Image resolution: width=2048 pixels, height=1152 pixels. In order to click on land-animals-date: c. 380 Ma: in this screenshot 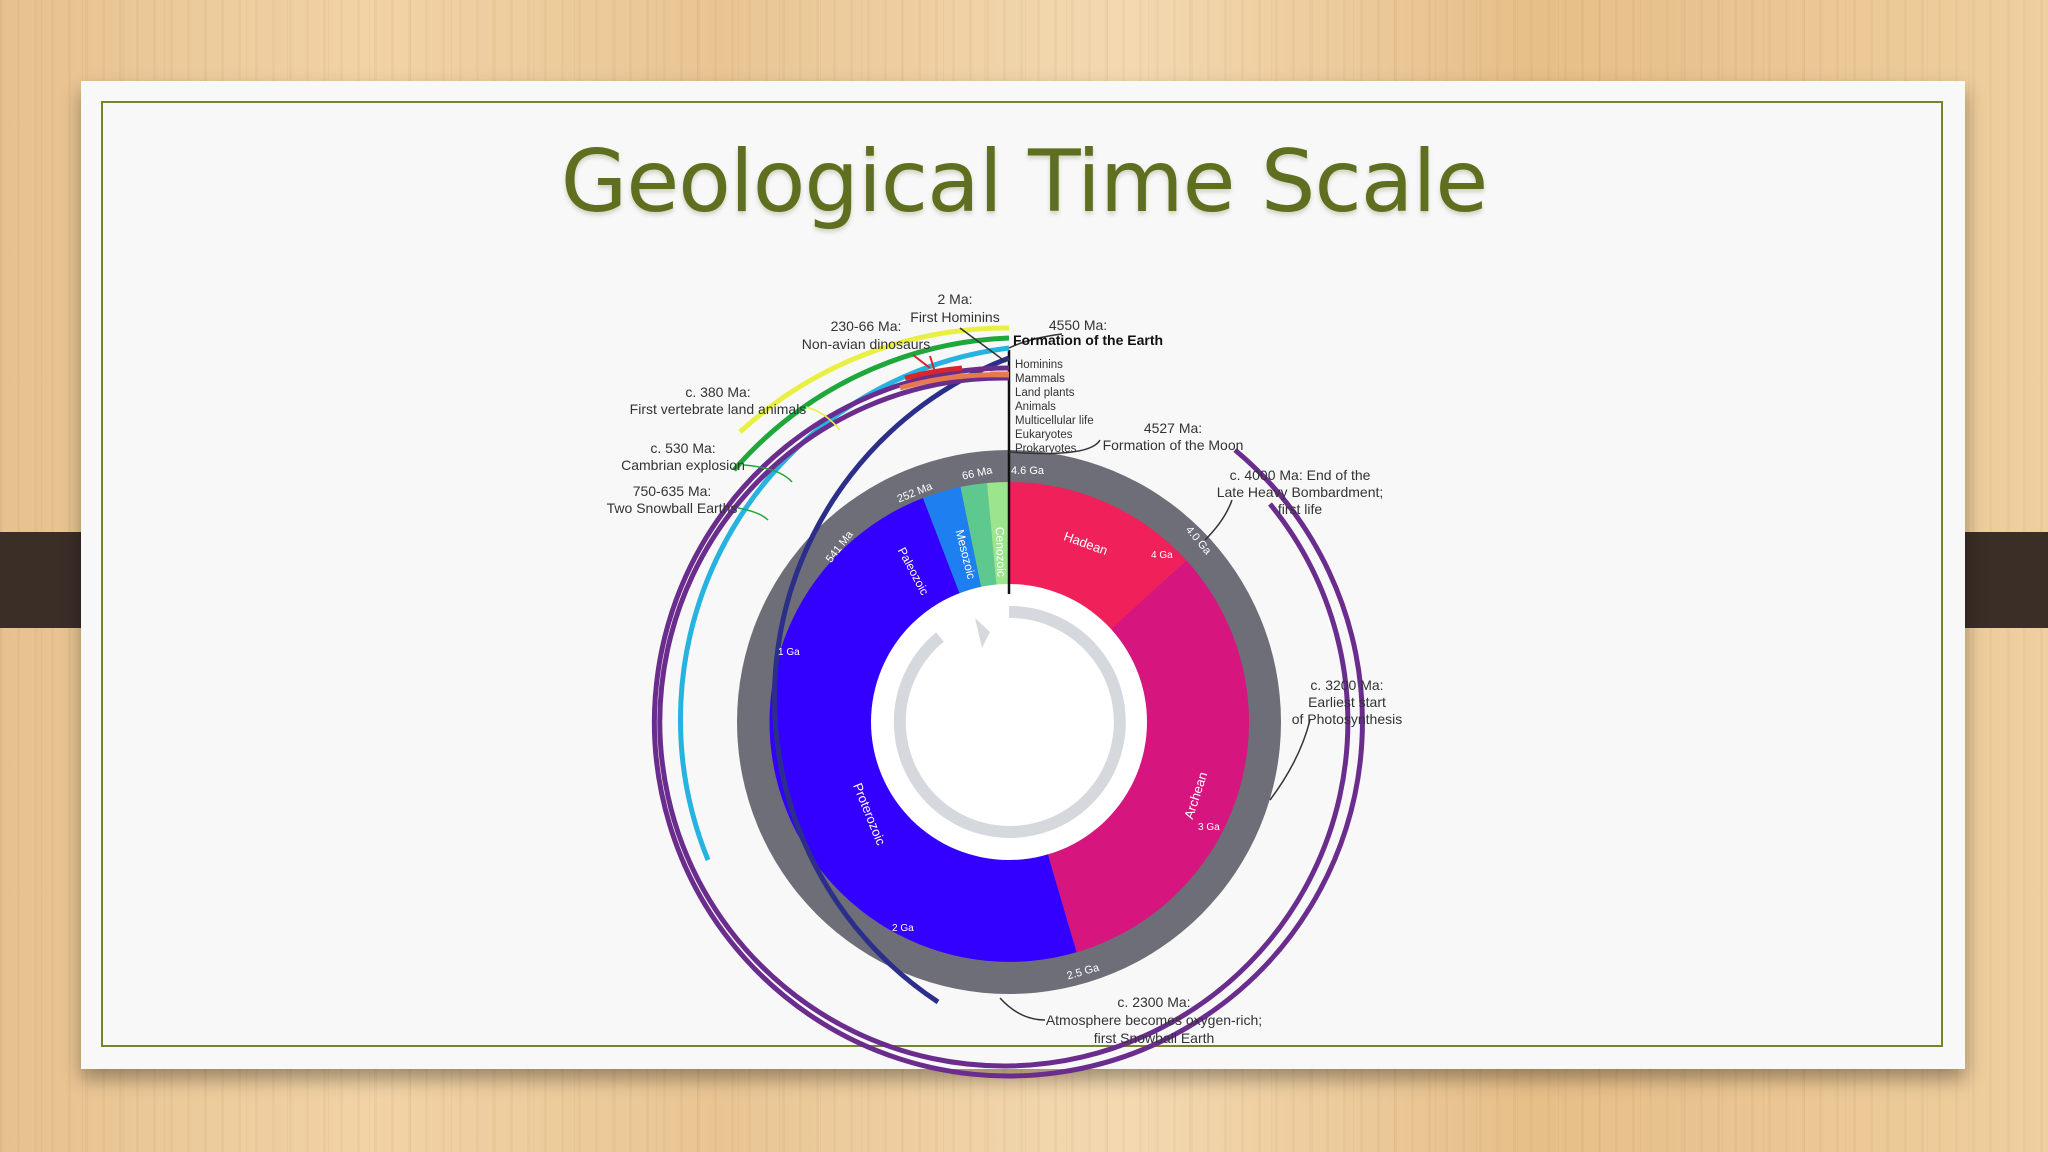, I will do `click(717, 392)`.